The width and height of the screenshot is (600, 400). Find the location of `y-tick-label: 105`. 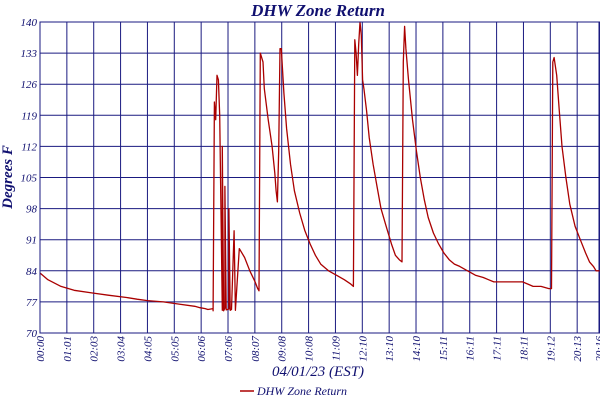

y-tick-label: 105 is located at coordinates (29, 179).